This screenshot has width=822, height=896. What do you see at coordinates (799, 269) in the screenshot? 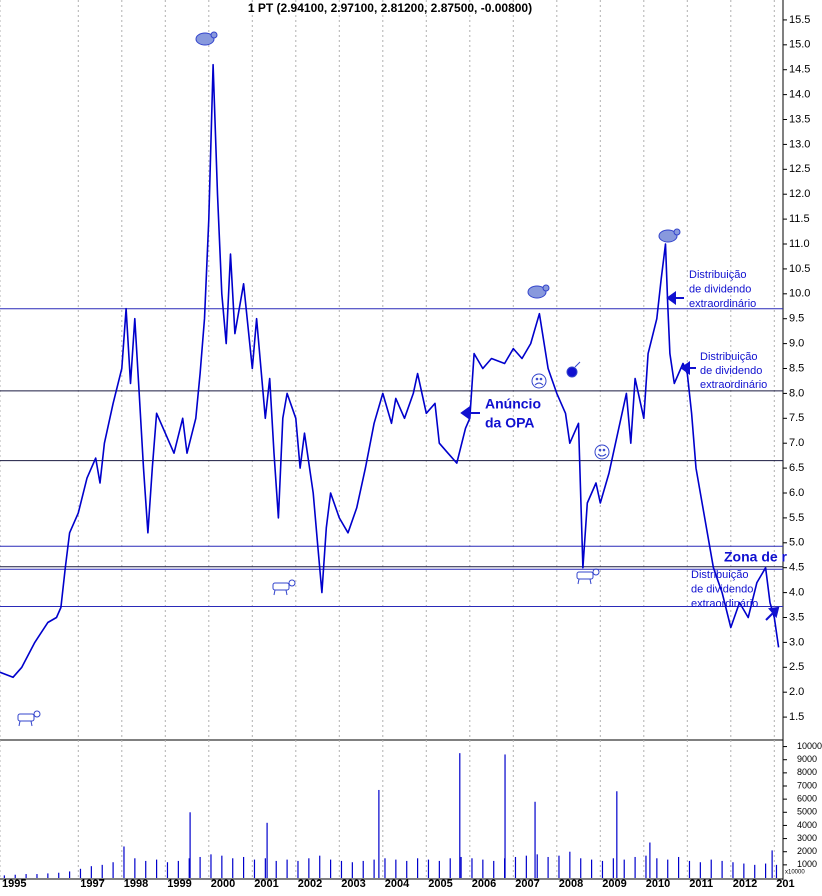
I see `y-tick-label: 10.5` at bounding box center [799, 269].